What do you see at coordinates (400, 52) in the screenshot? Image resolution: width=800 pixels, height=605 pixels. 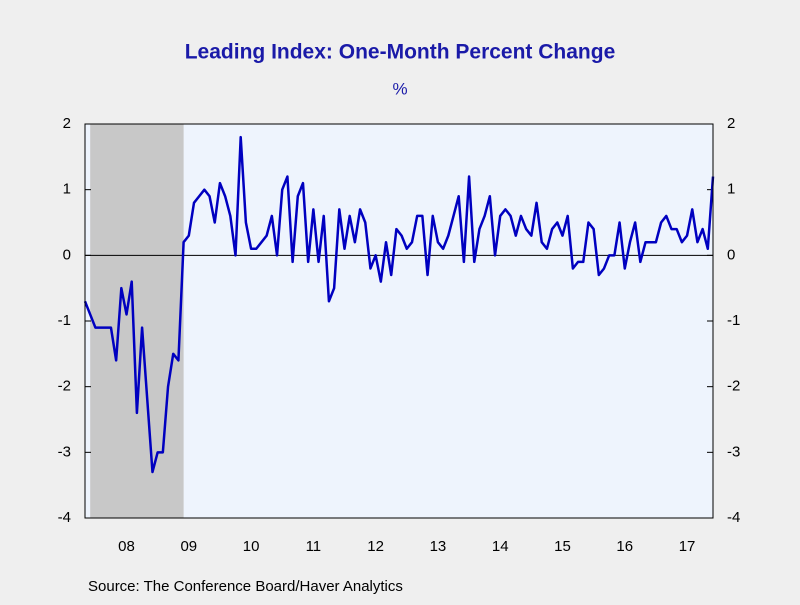 I see `chart-title: Leading Index: One-Month Percent Change` at bounding box center [400, 52].